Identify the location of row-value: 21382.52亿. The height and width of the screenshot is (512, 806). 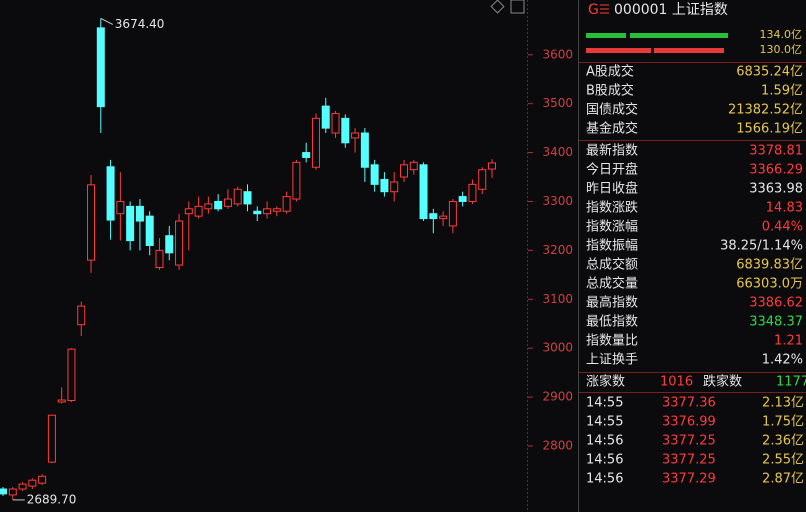
(765, 110).